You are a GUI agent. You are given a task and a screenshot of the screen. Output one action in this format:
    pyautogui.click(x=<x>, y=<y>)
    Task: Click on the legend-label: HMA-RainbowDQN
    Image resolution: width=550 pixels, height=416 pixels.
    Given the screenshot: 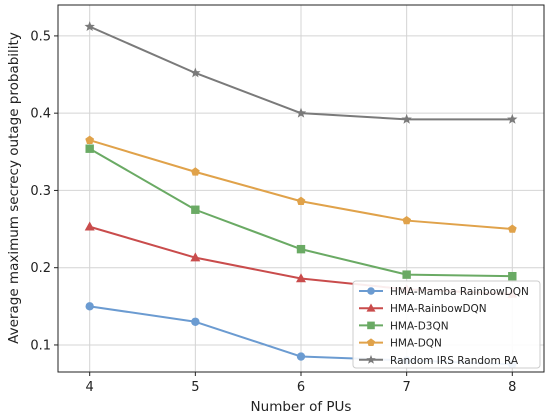 What is the action you would take?
    pyautogui.click(x=438, y=309)
    